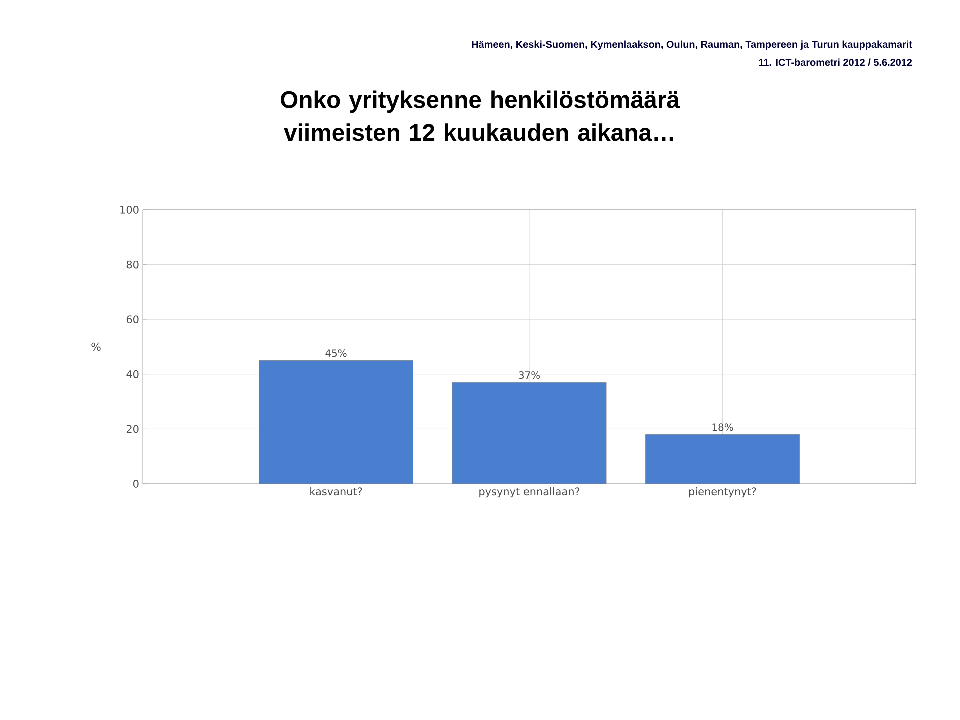 This screenshot has height=720, width=960. I want to click on x-tick-label: pysynyt ennallaan?, so click(530, 493).